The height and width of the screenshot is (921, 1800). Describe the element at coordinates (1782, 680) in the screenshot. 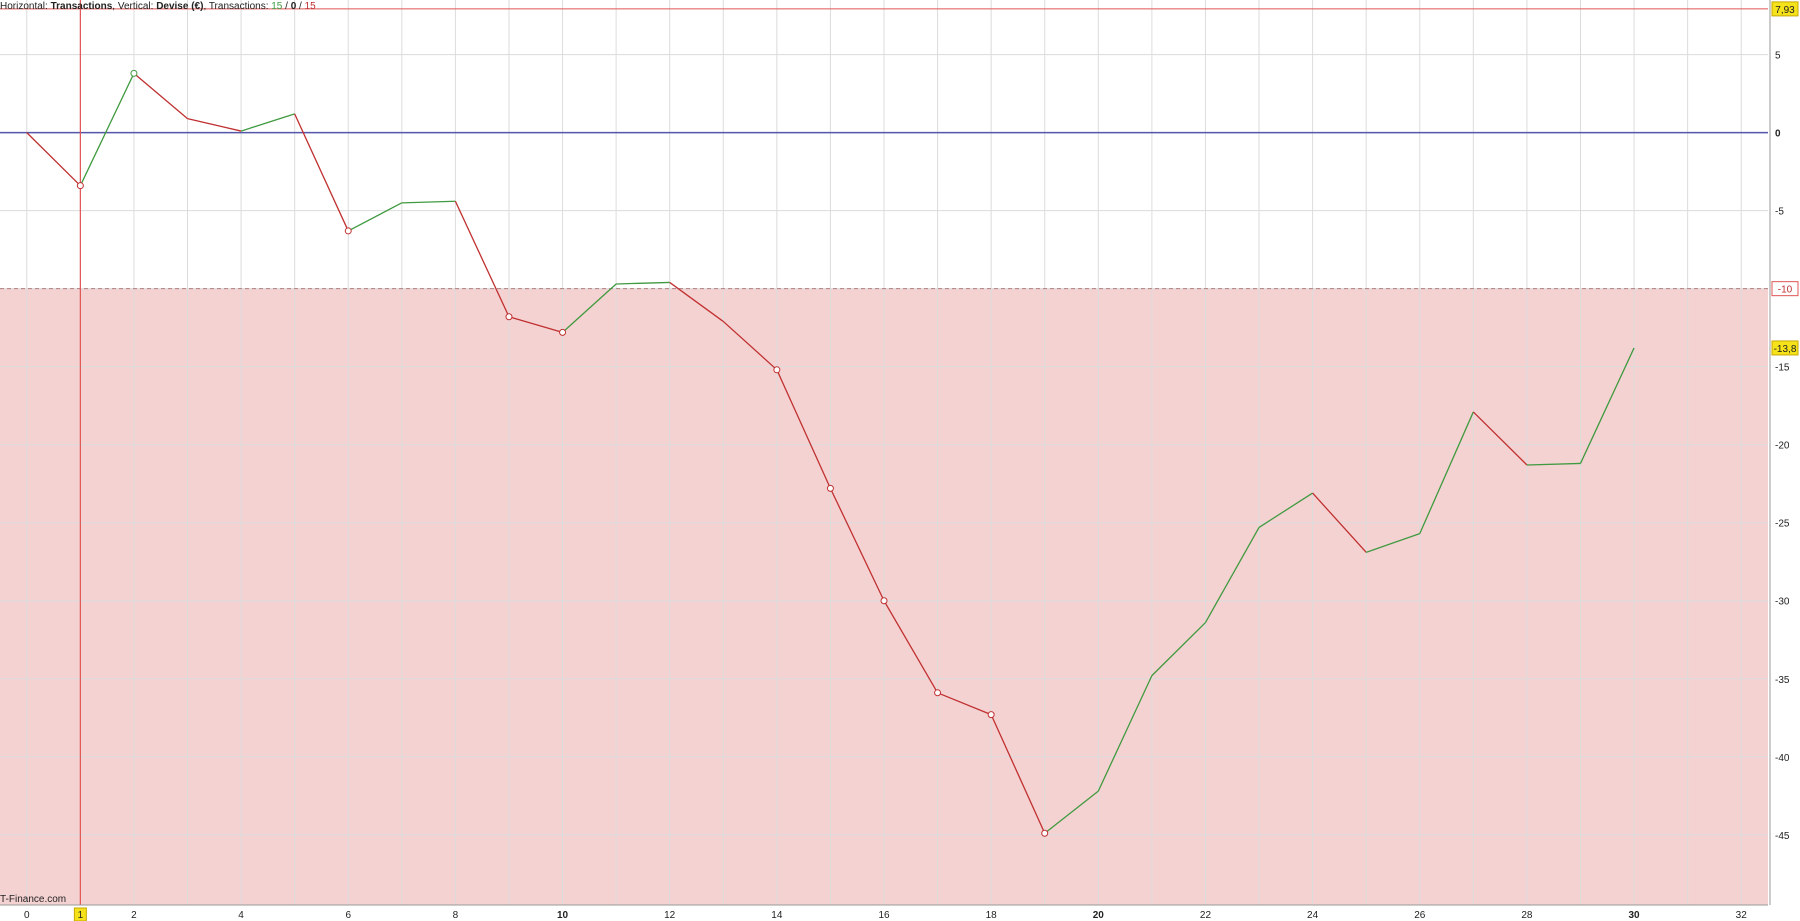

I see `y-tick-label: -35` at that location.